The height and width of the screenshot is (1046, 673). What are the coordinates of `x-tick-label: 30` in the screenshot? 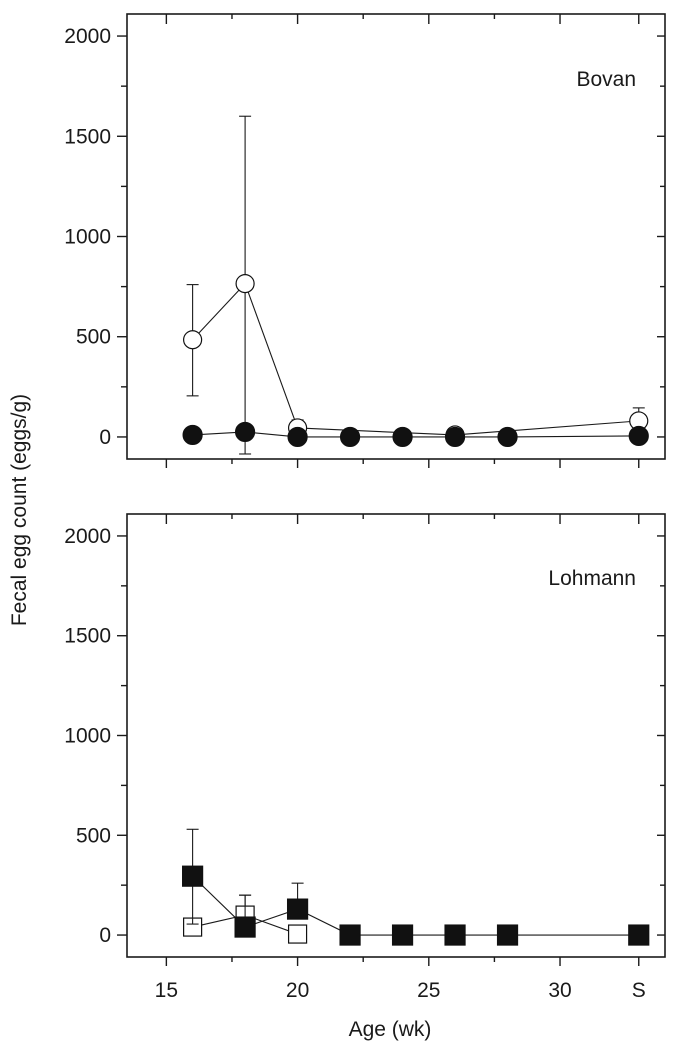 It's located at (559, 990).